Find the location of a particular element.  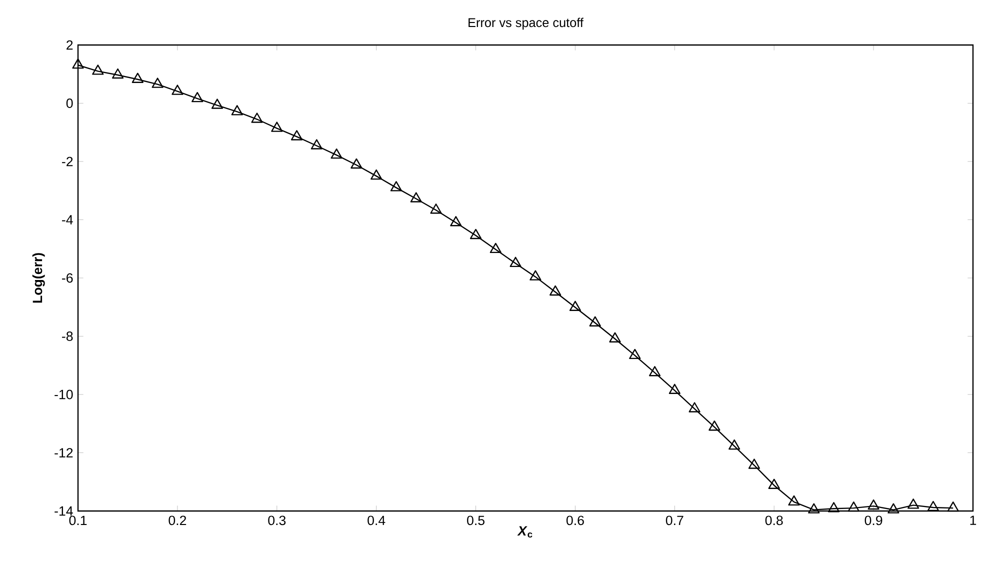

x-tick-label: 0.2 is located at coordinates (177, 521).